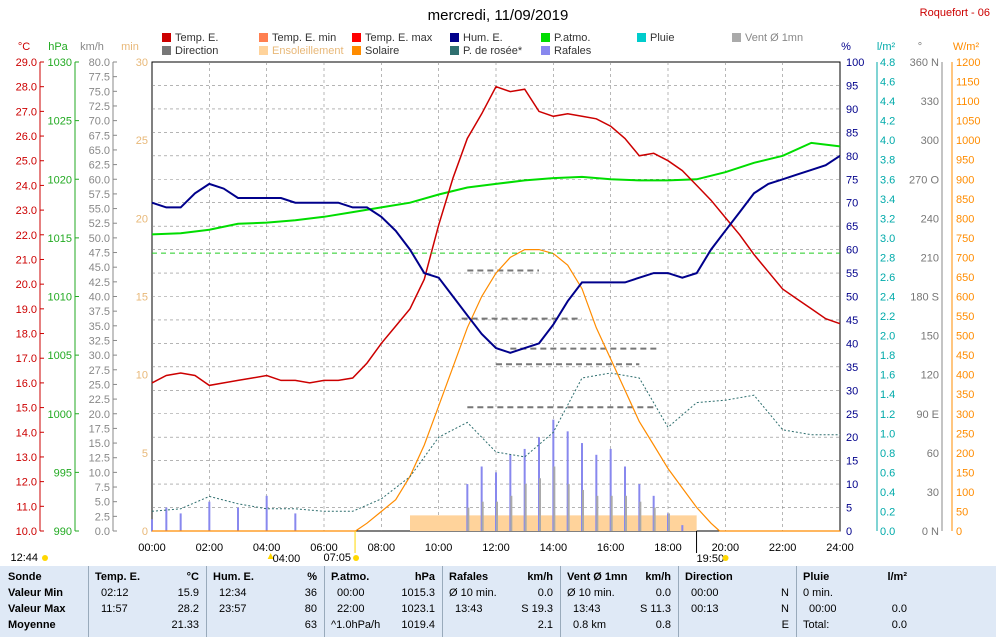 This screenshot has width=996, height=637. What do you see at coordinates (663, 625) in the screenshot?
I see `vent-avg-val: 0.8` at bounding box center [663, 625].